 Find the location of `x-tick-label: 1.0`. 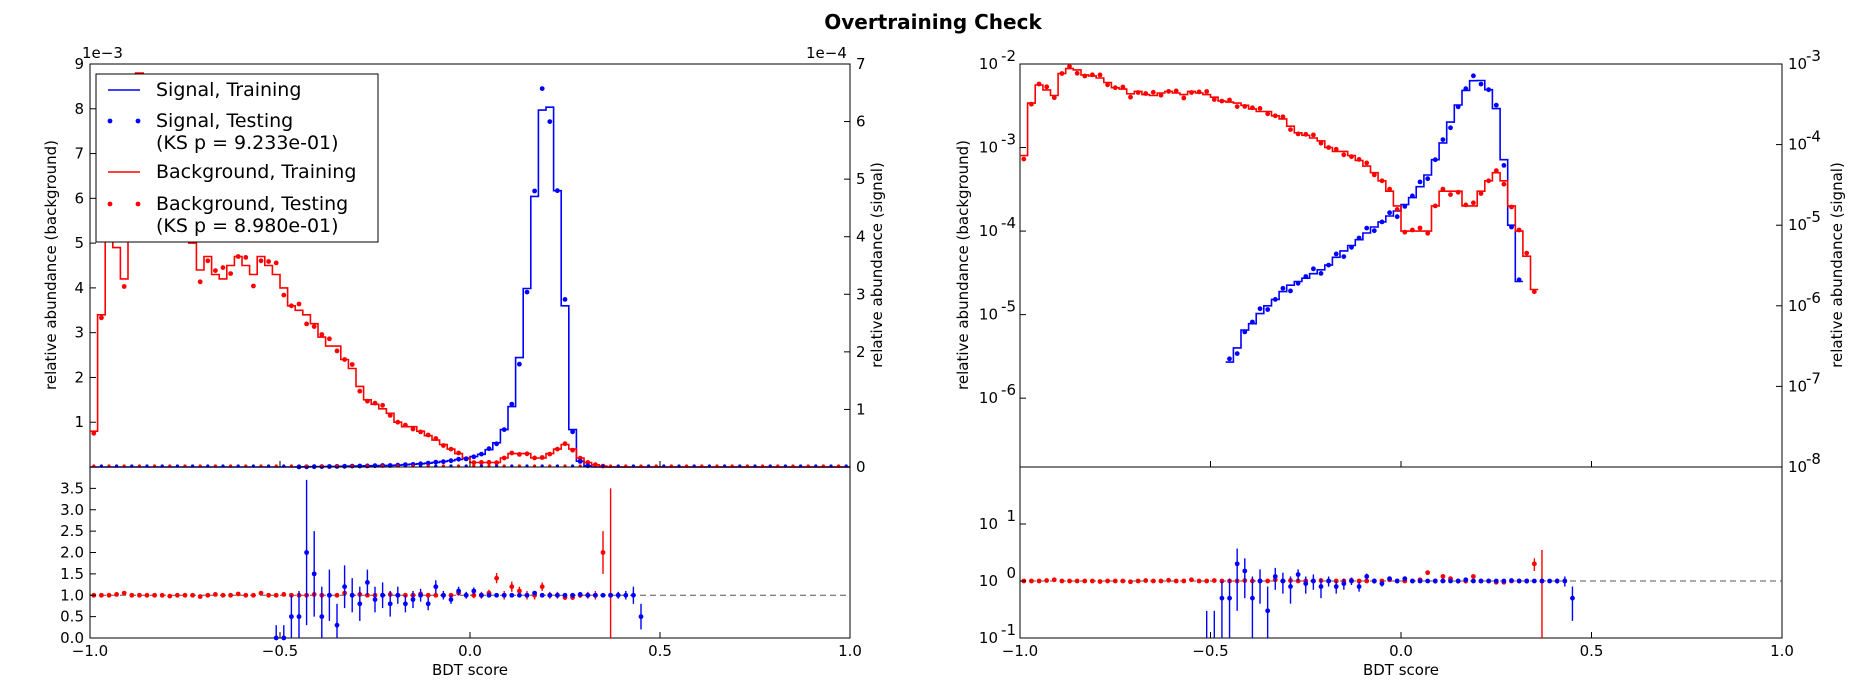

x-tick-label: 1.0 is located at coordinates (850, 651).